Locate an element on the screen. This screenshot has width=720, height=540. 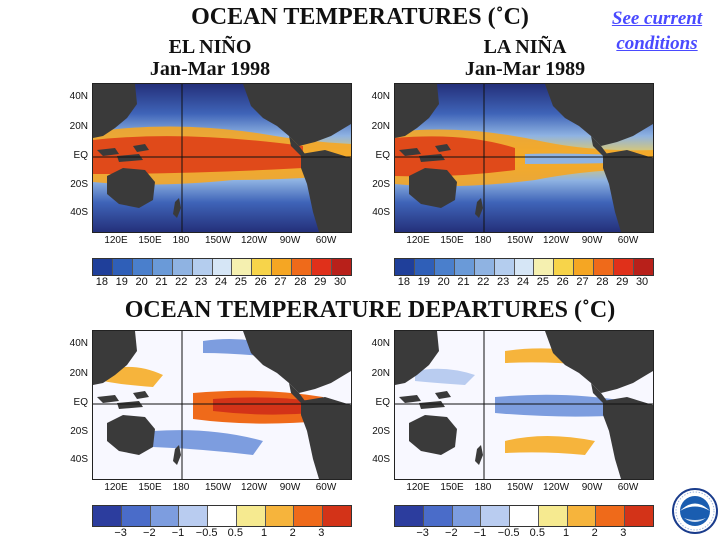
colorbar-label: −0.5 is located at coordinates (206, 533).